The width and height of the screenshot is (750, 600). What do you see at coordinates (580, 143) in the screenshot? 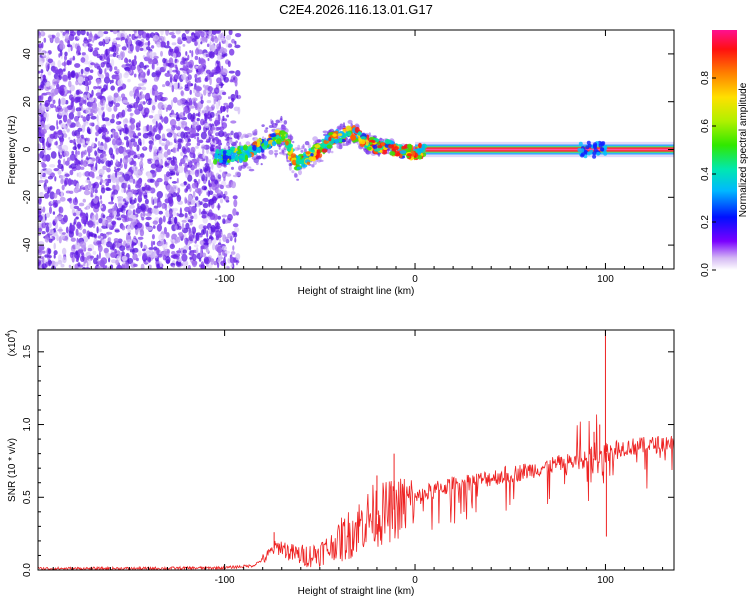
I see `blip` at bounding box center [580, 143].